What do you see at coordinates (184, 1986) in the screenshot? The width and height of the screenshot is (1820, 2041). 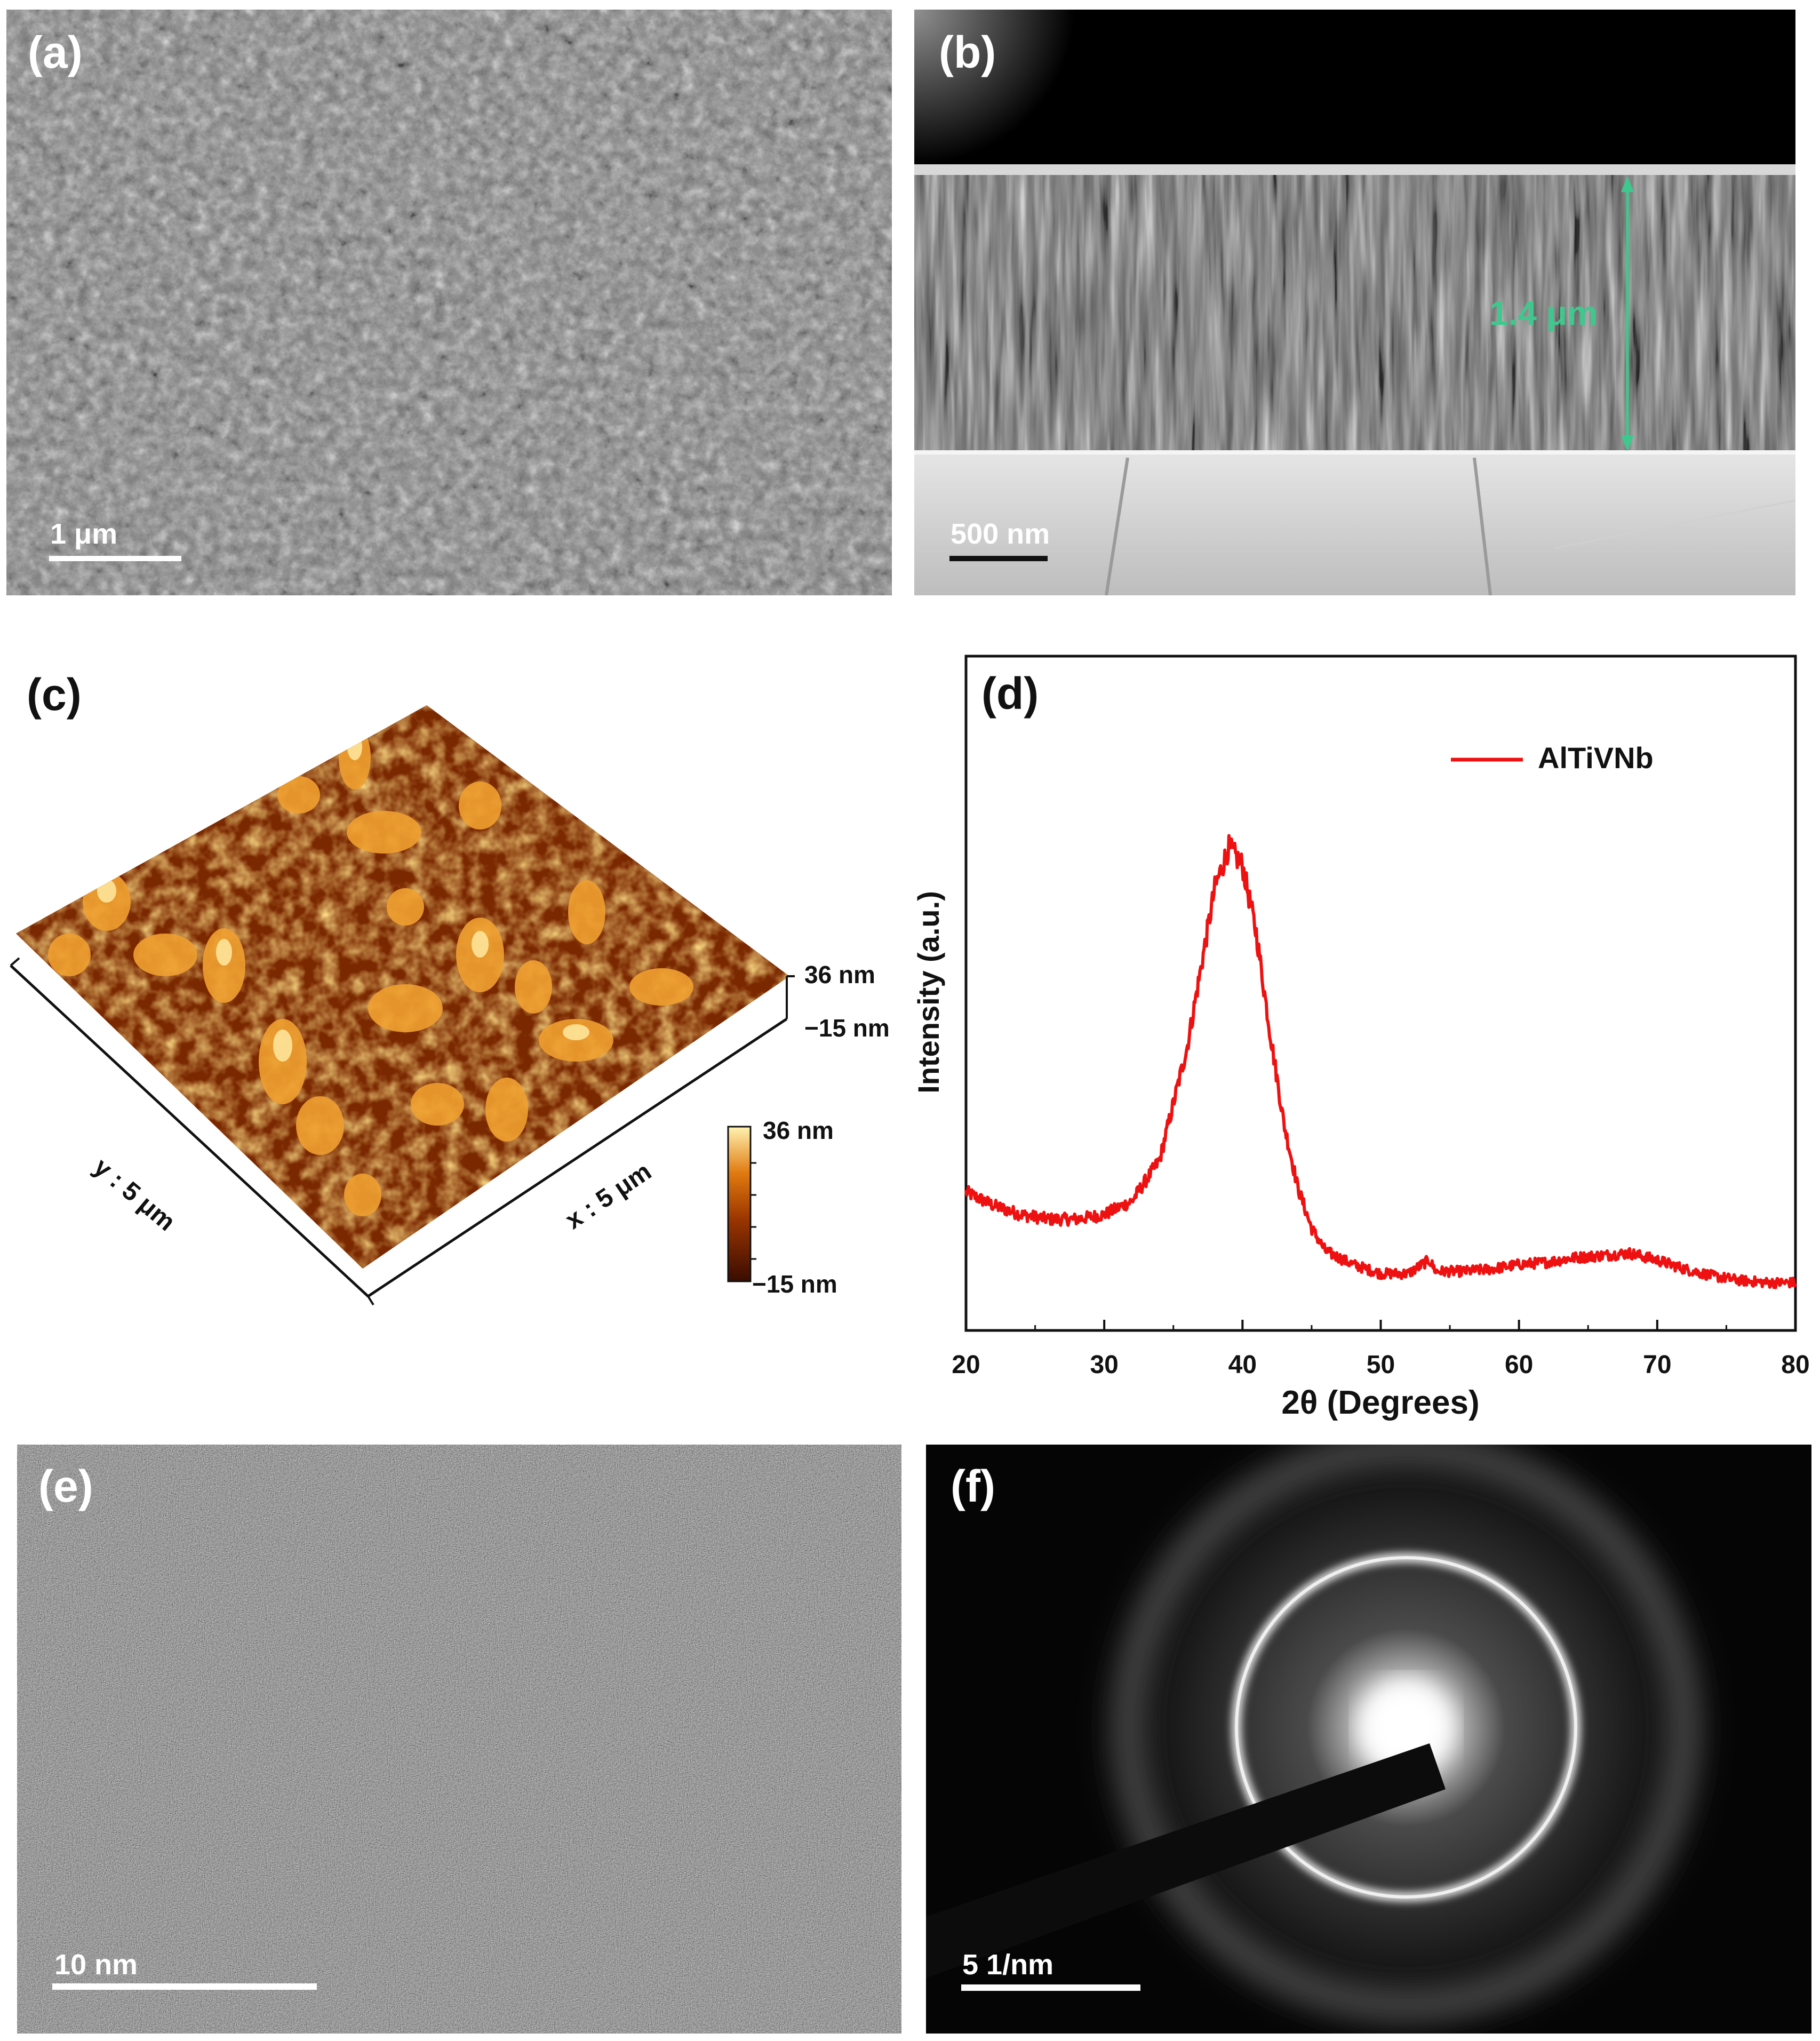 I see `panel-e-scale-bar` at bounding box center [184, 1986].